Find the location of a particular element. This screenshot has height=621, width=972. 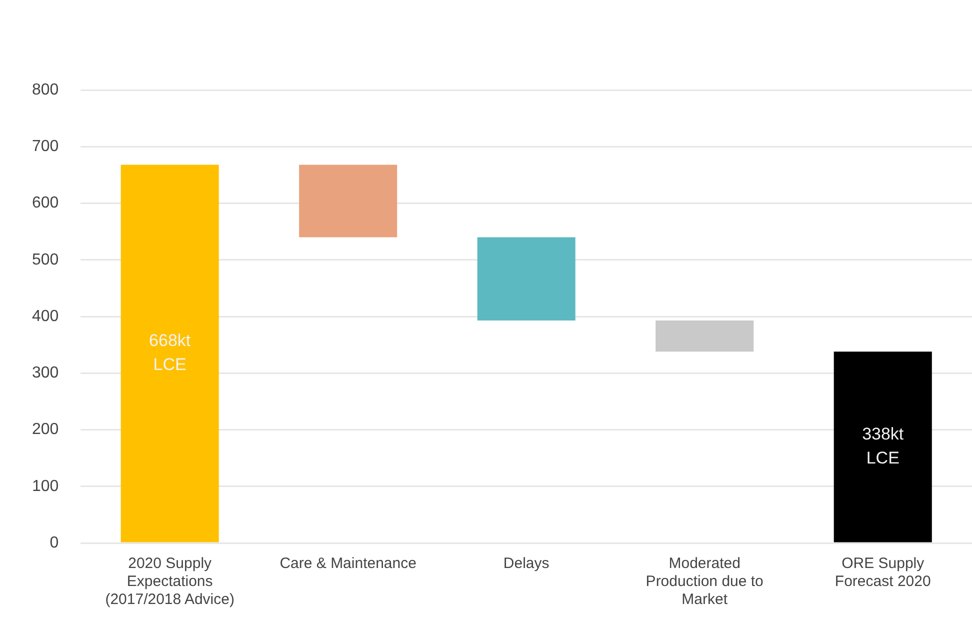

y-tick-label: 200 is located at coordinates (45, 429).